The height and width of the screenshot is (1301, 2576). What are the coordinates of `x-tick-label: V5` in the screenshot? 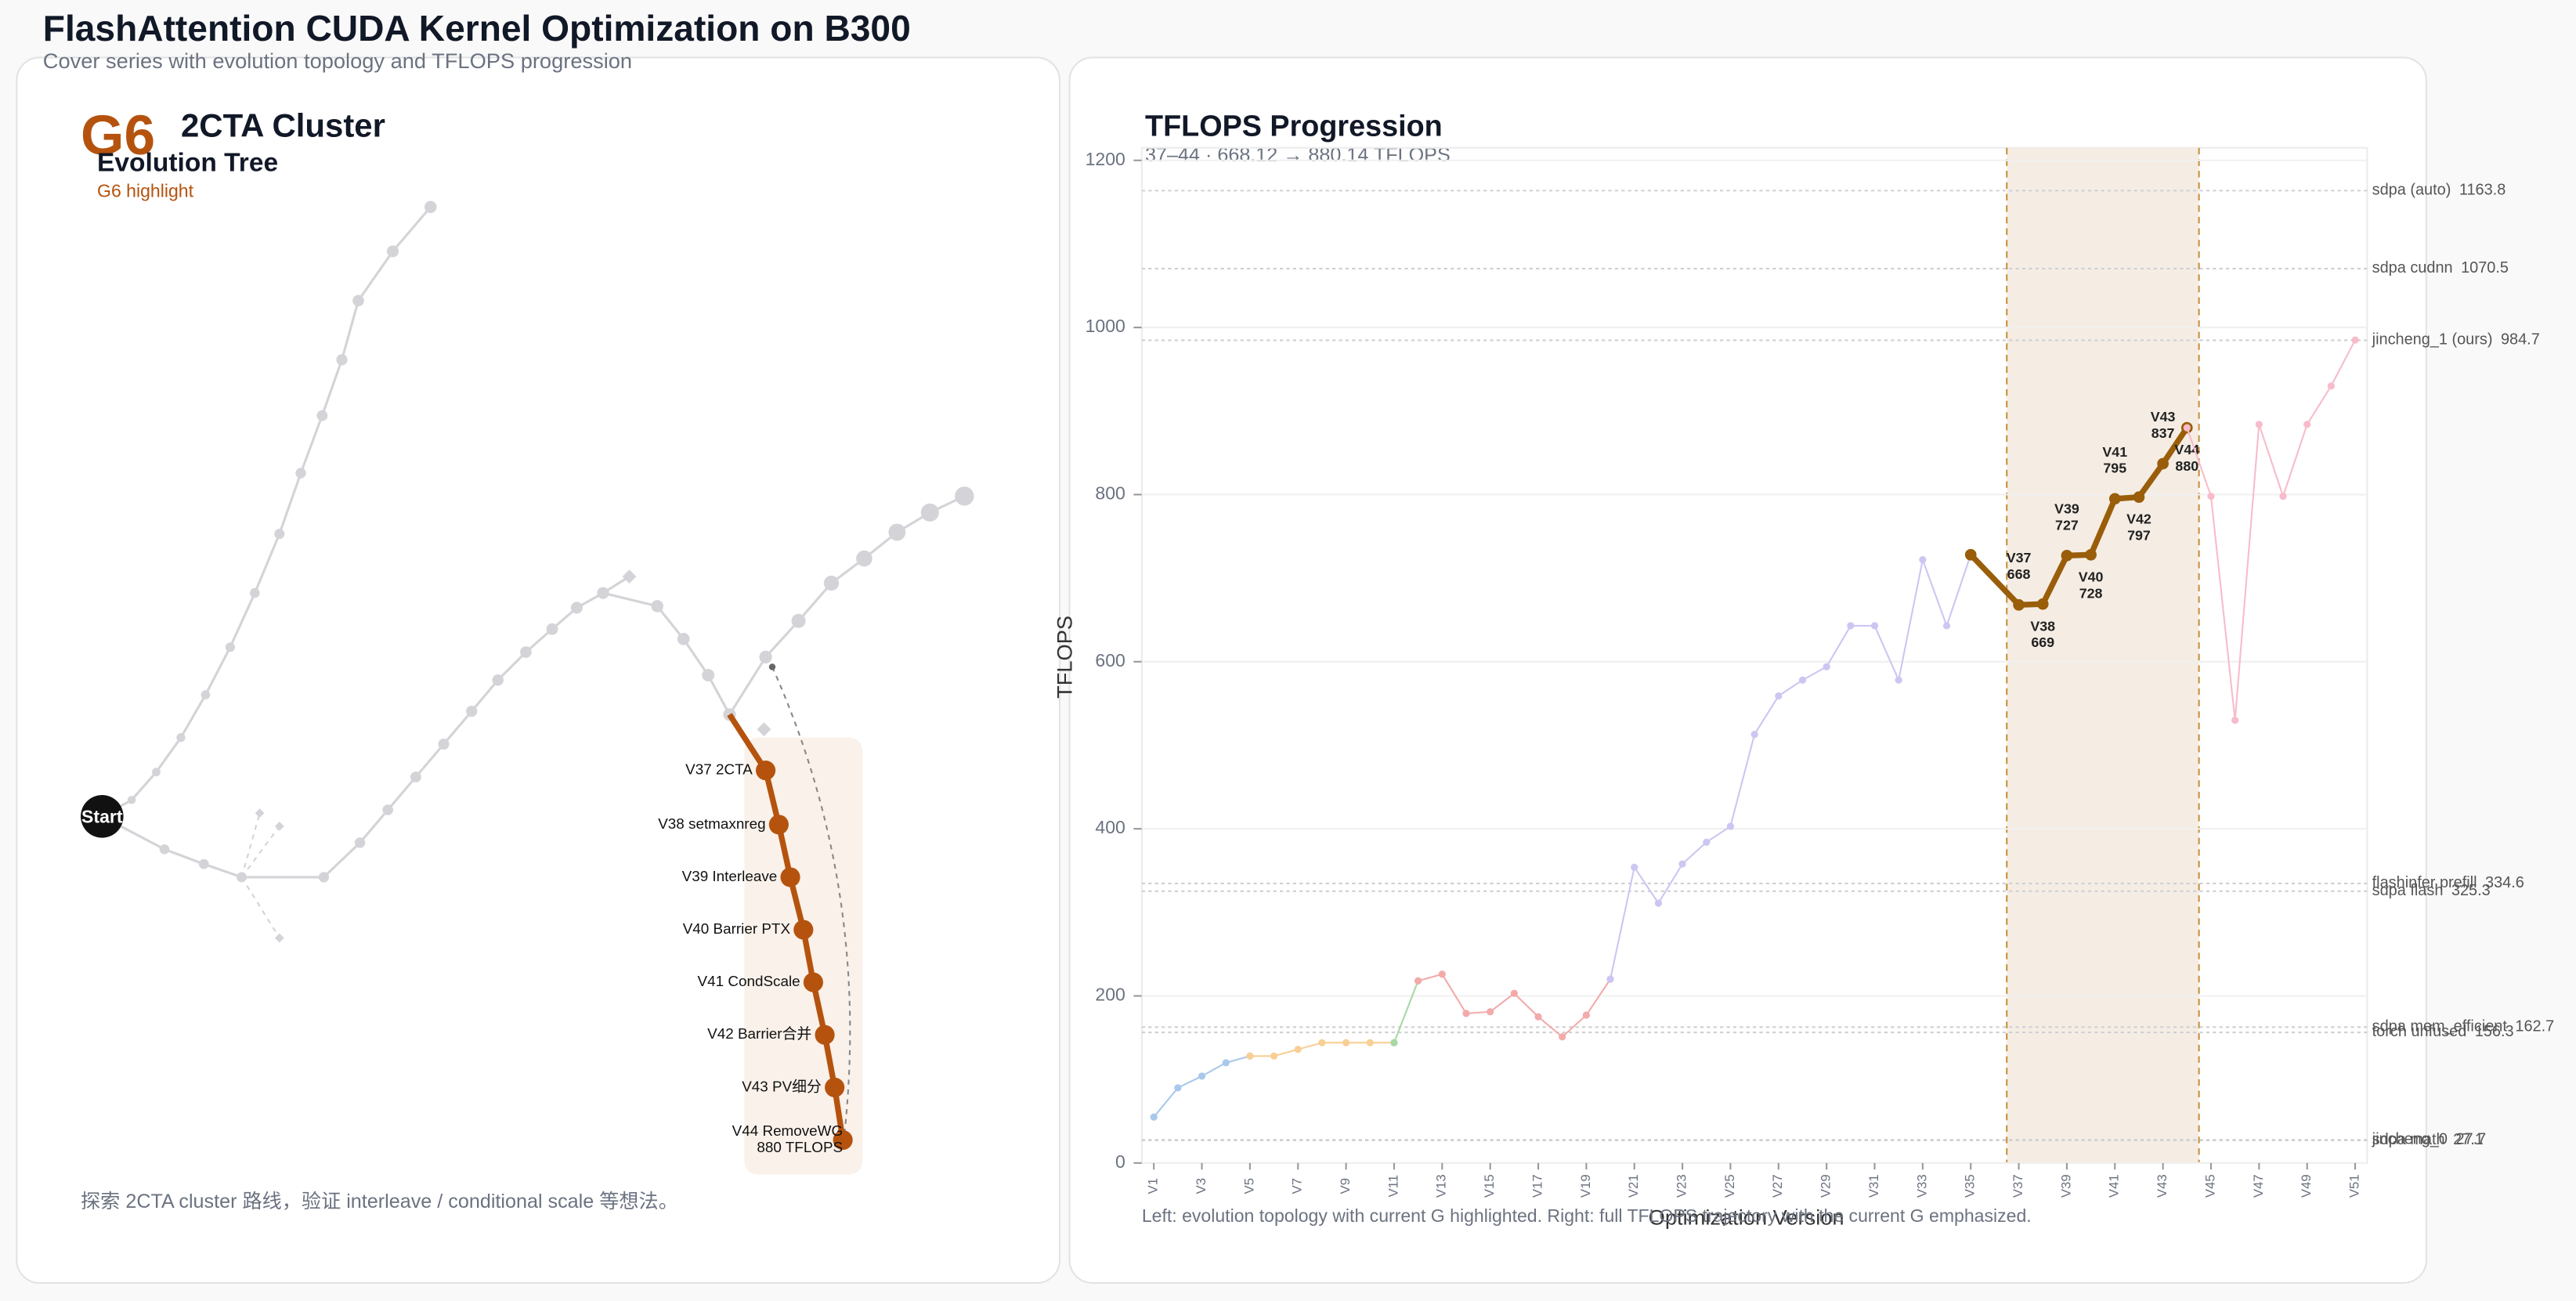 It's located at (1248, 1186).